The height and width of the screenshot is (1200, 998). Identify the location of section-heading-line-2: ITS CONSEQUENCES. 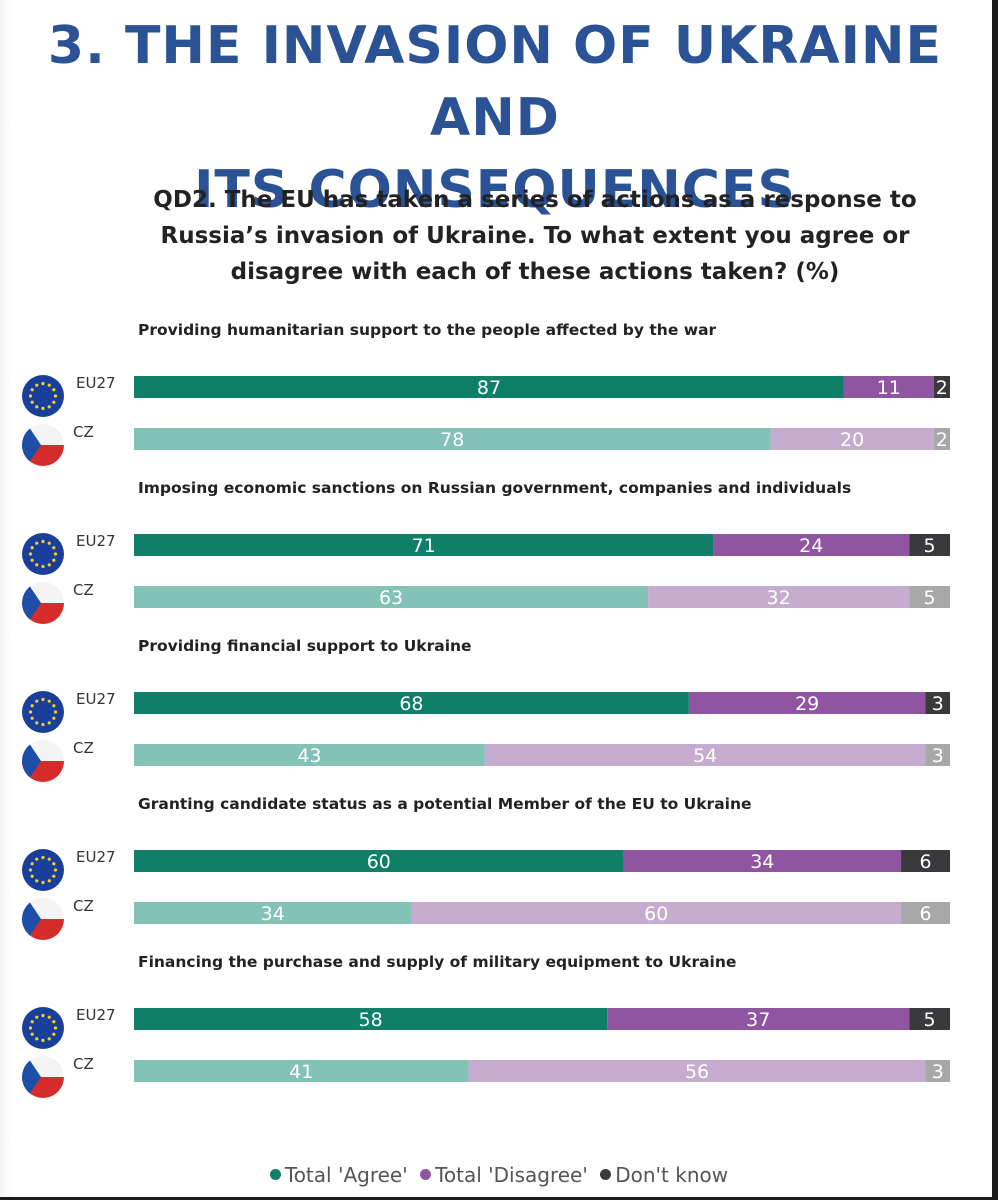
(495, 190).